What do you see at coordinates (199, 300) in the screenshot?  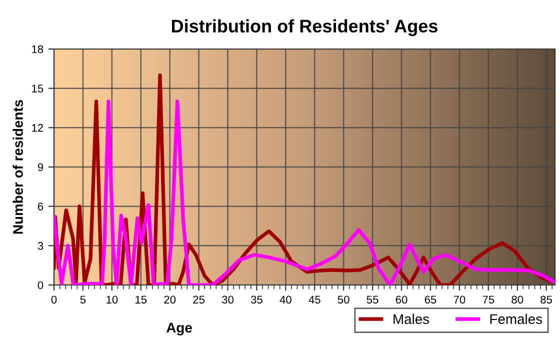 I see `x-tick-label: 25` at bounding box center [199, 300].